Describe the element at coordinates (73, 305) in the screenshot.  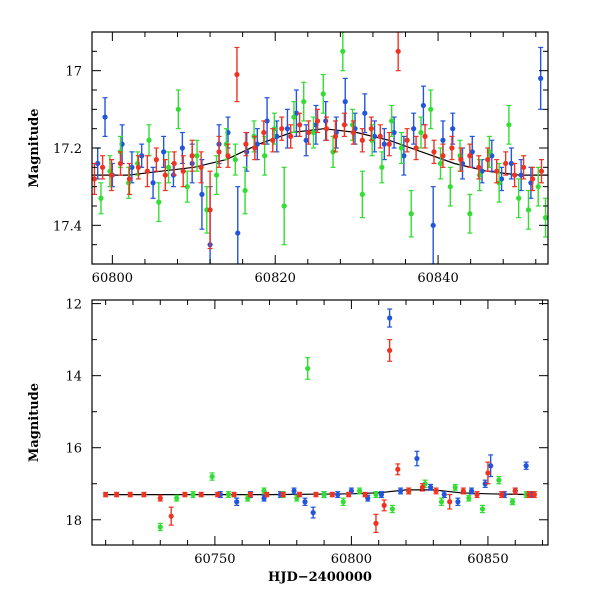
I see `y-tick-label: 12` at that location.